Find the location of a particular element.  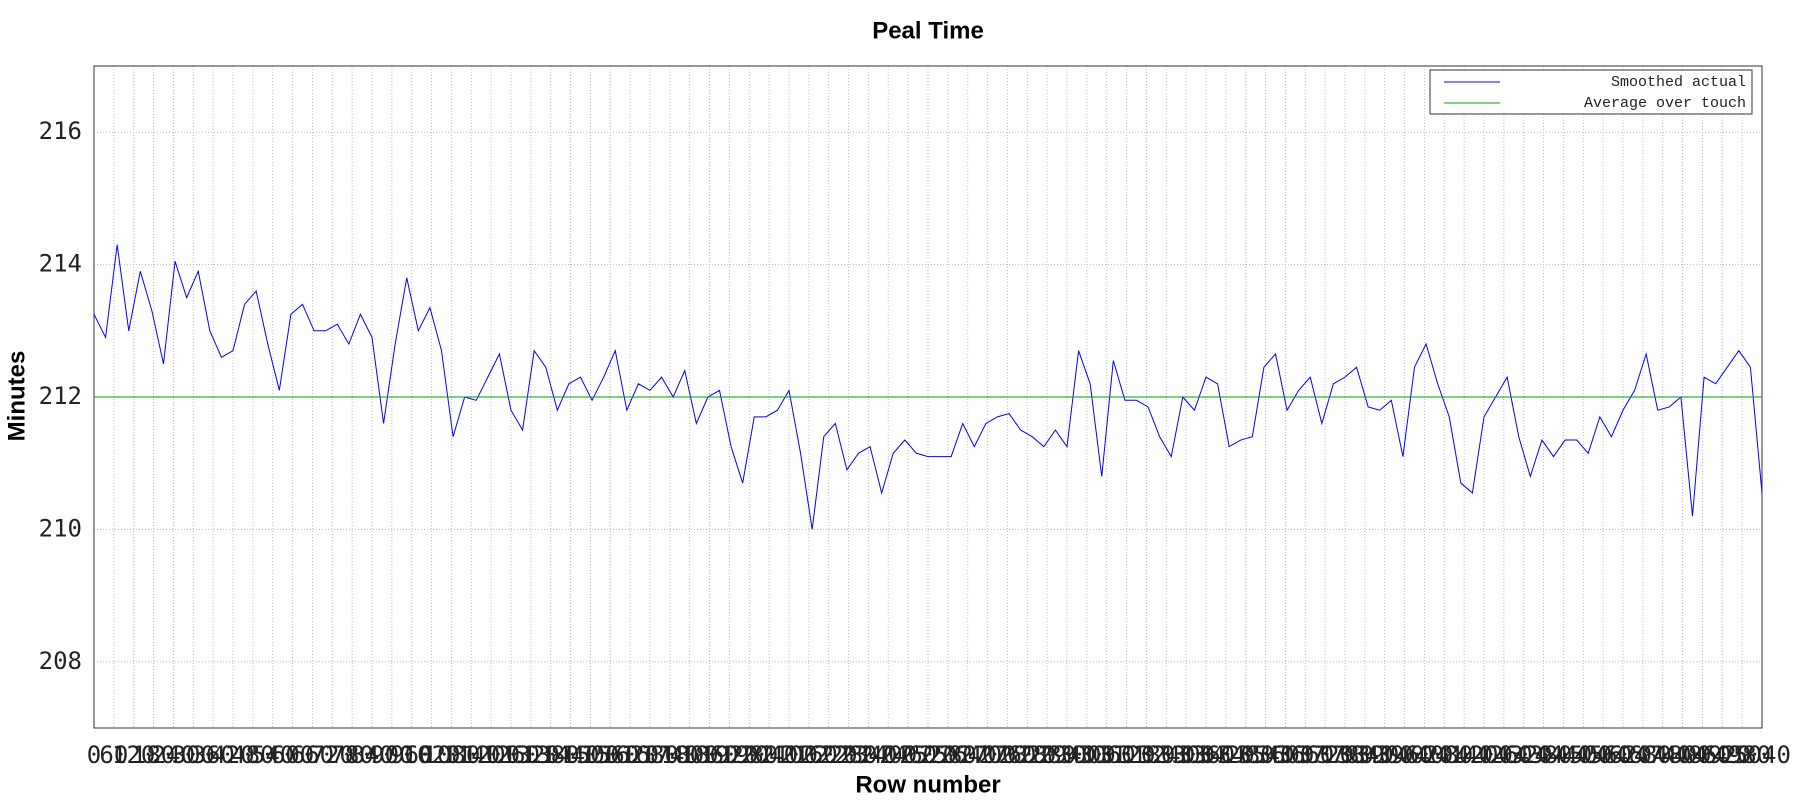

x-tick-label: 1080 is located at coordinates (452, 755).